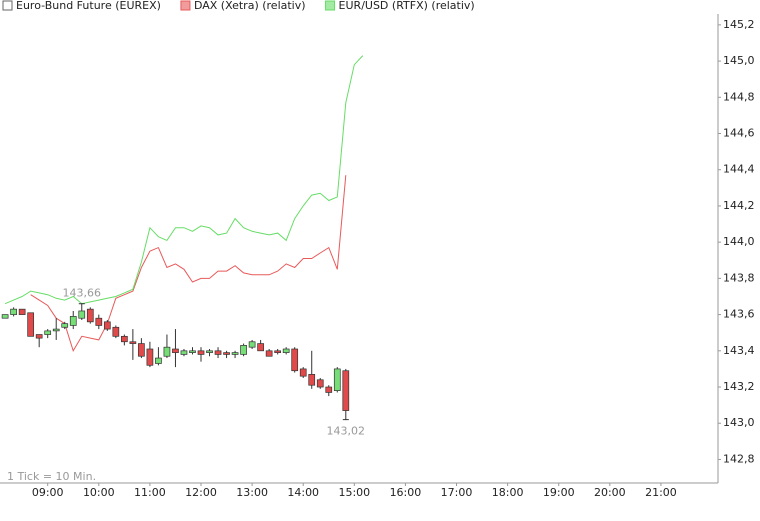 The image size is (760, 521). Describe the element at coordinates (250, 6) in the screenshot. I see `legend-label: DAX (Xetra) (relativ)` at that location.